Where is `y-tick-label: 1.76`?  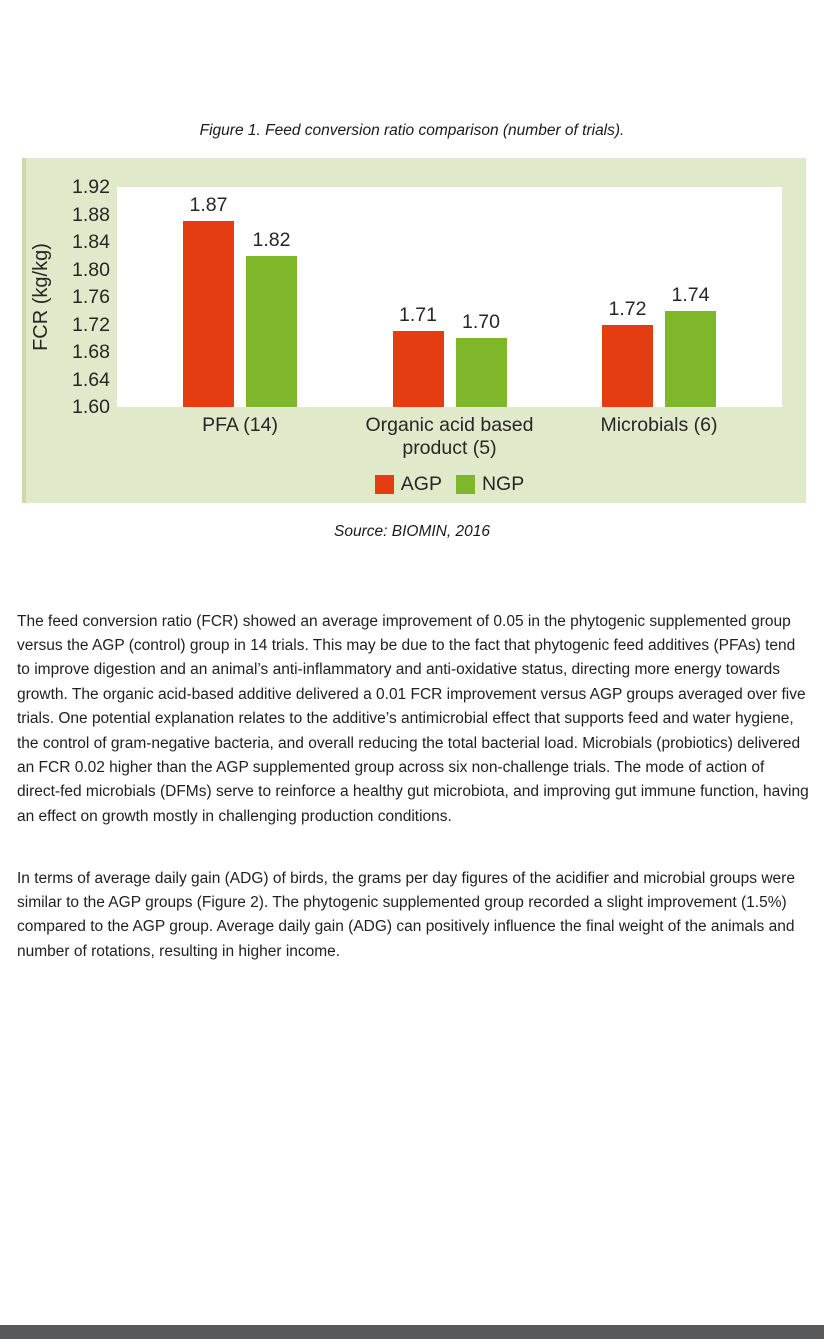 y-tick-label: 1.76 is located at coordinates (91, 297).